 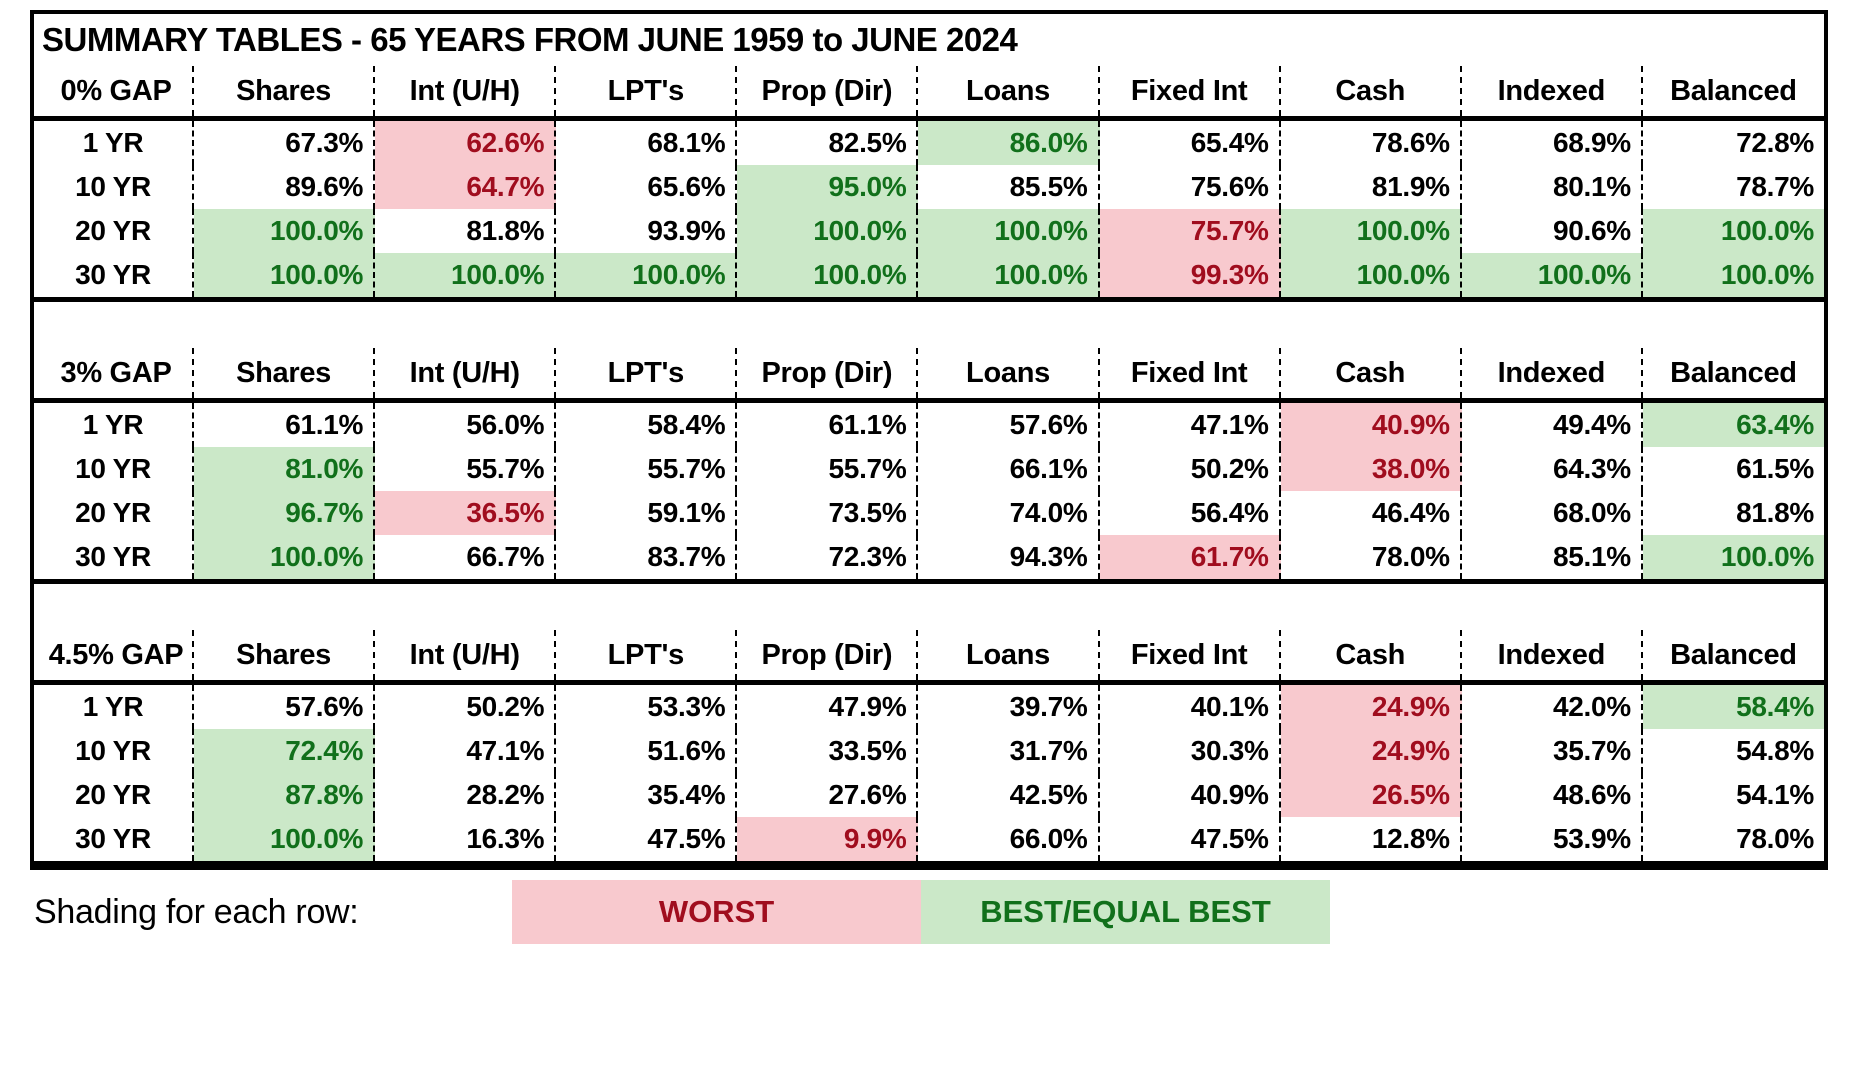 I want to click on value-cell: 99.3%, so click(x=1190, y=275).